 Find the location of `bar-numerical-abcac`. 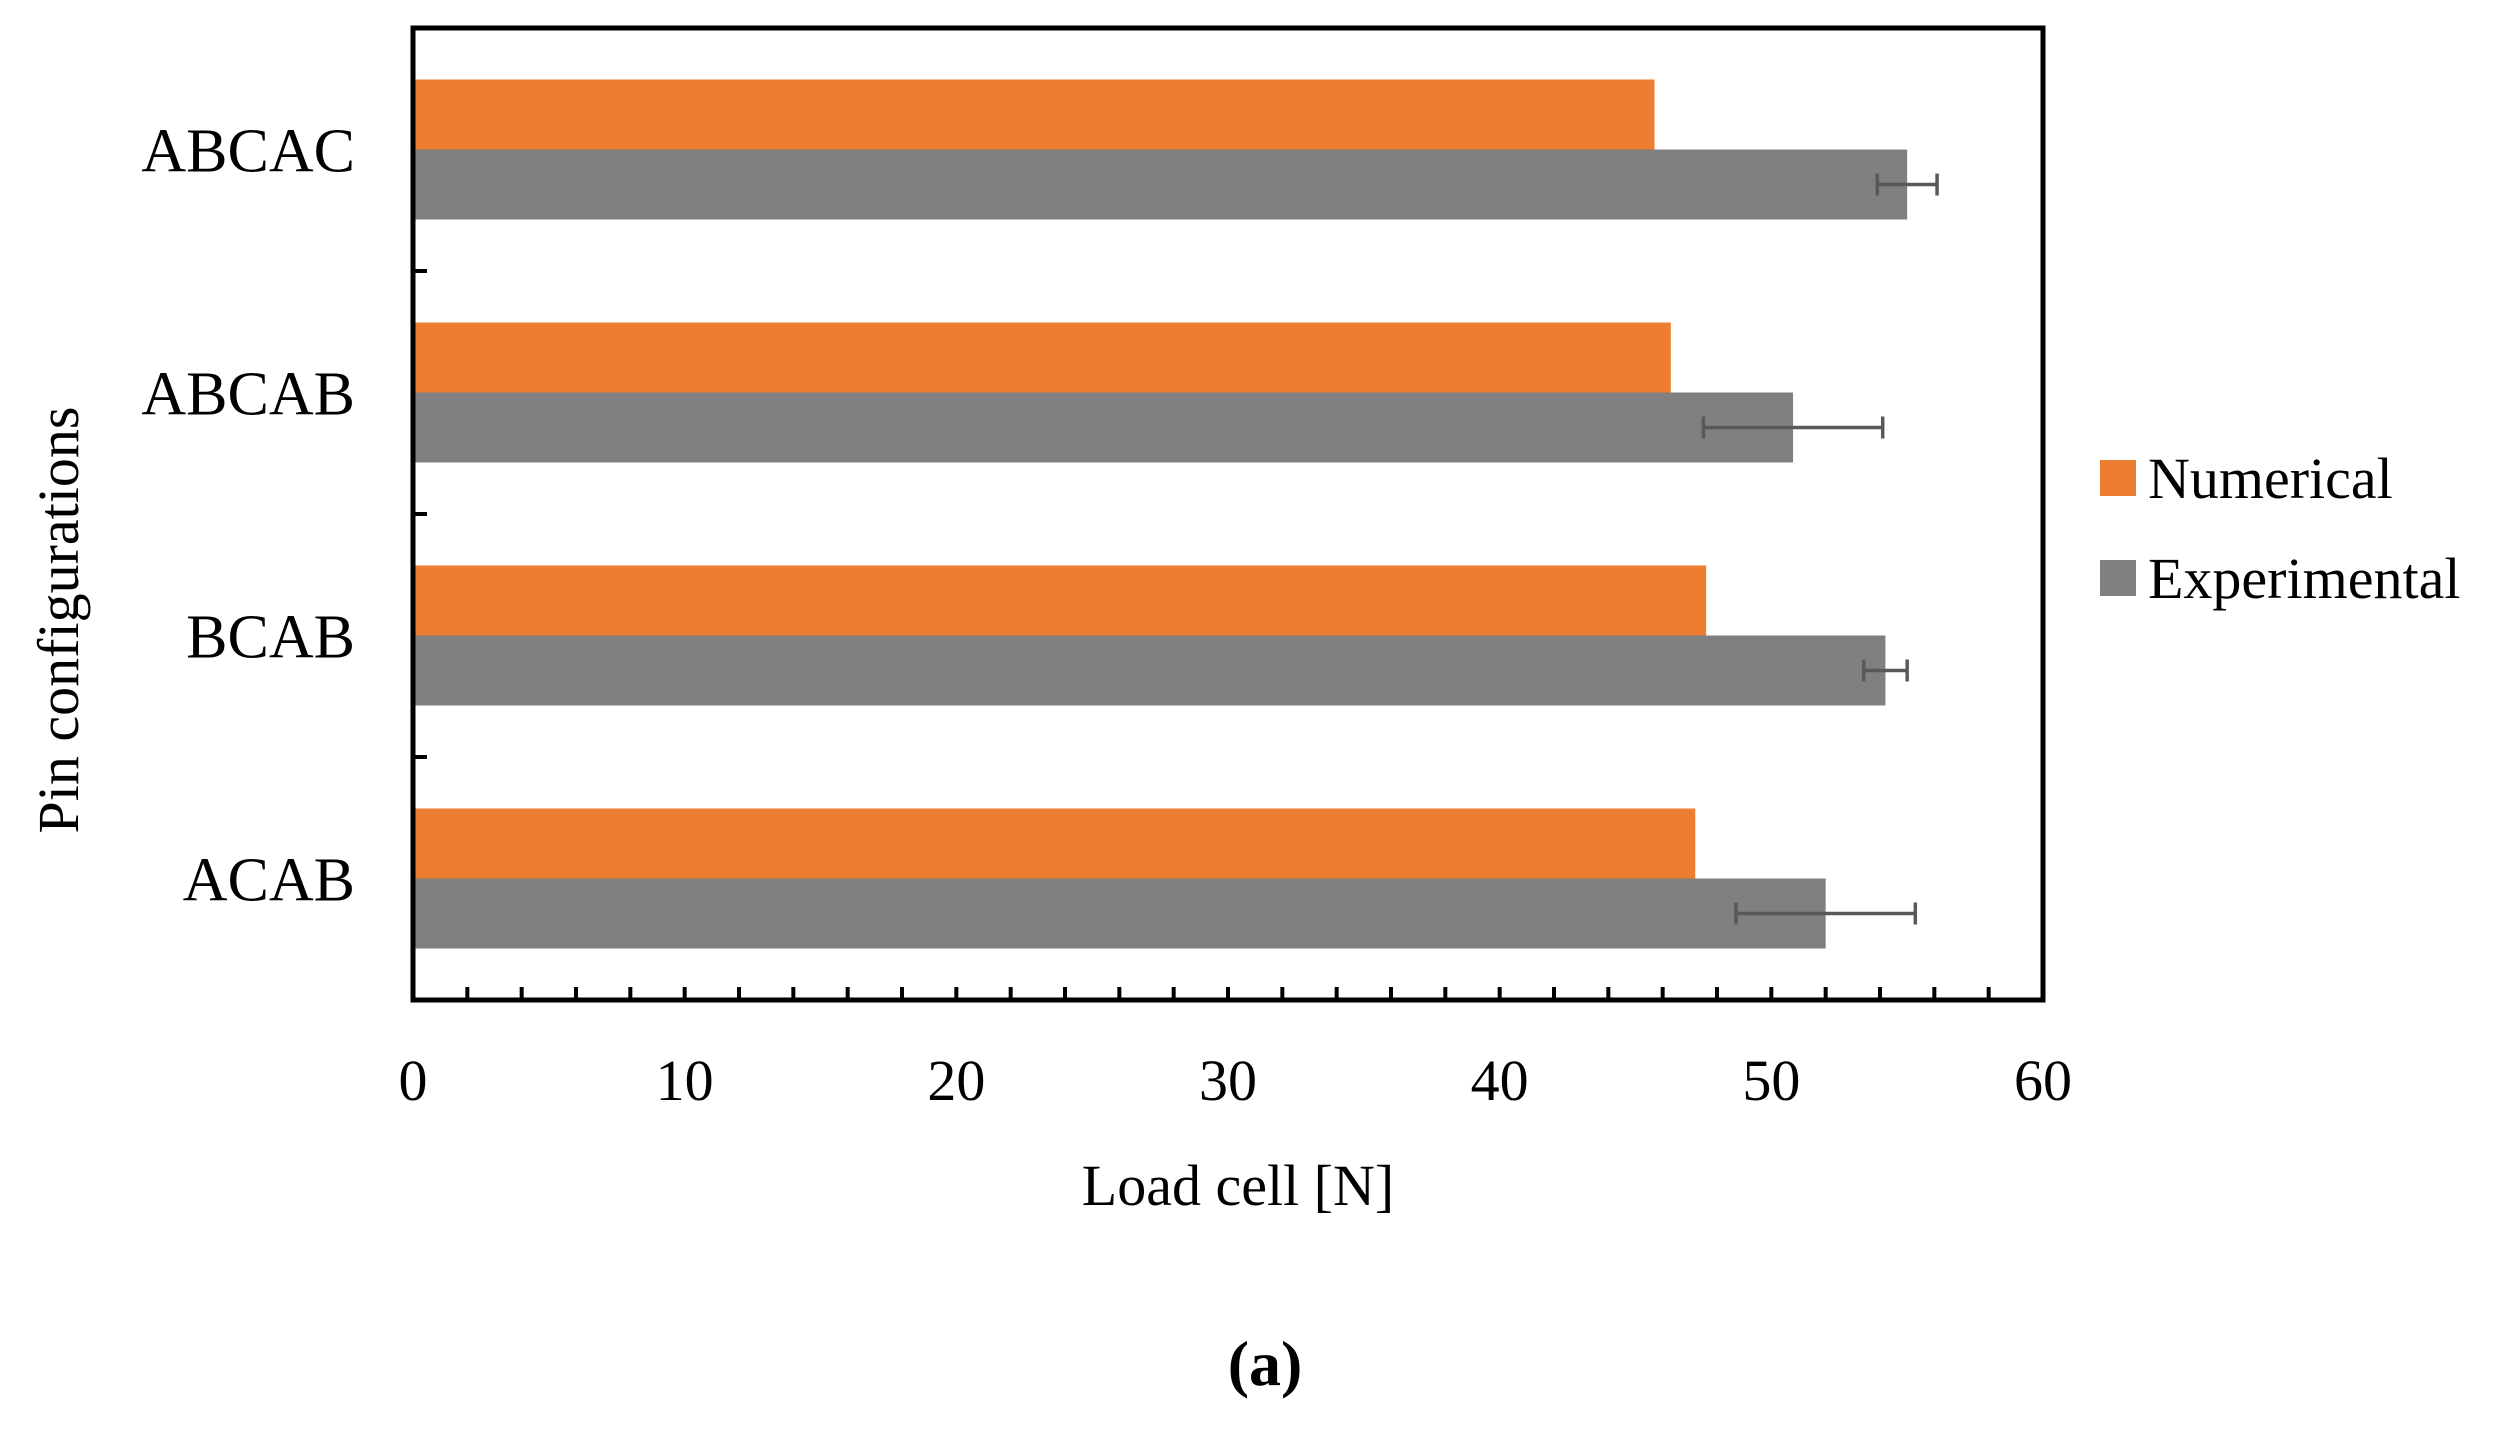

bar-numerical-abcac is located at coordinates (1034, 114).